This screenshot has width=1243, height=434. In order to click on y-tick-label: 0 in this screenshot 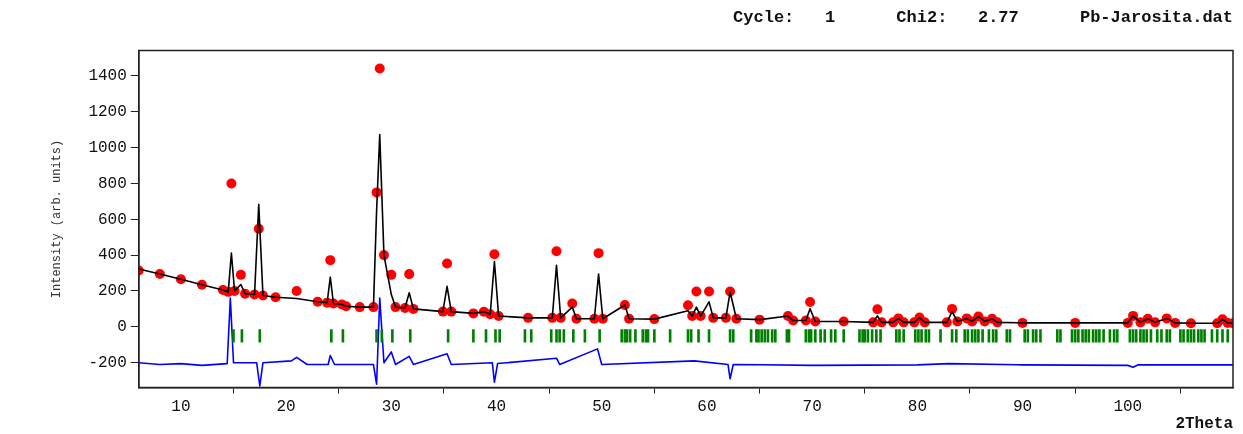, I will do `click(122, 327)`.